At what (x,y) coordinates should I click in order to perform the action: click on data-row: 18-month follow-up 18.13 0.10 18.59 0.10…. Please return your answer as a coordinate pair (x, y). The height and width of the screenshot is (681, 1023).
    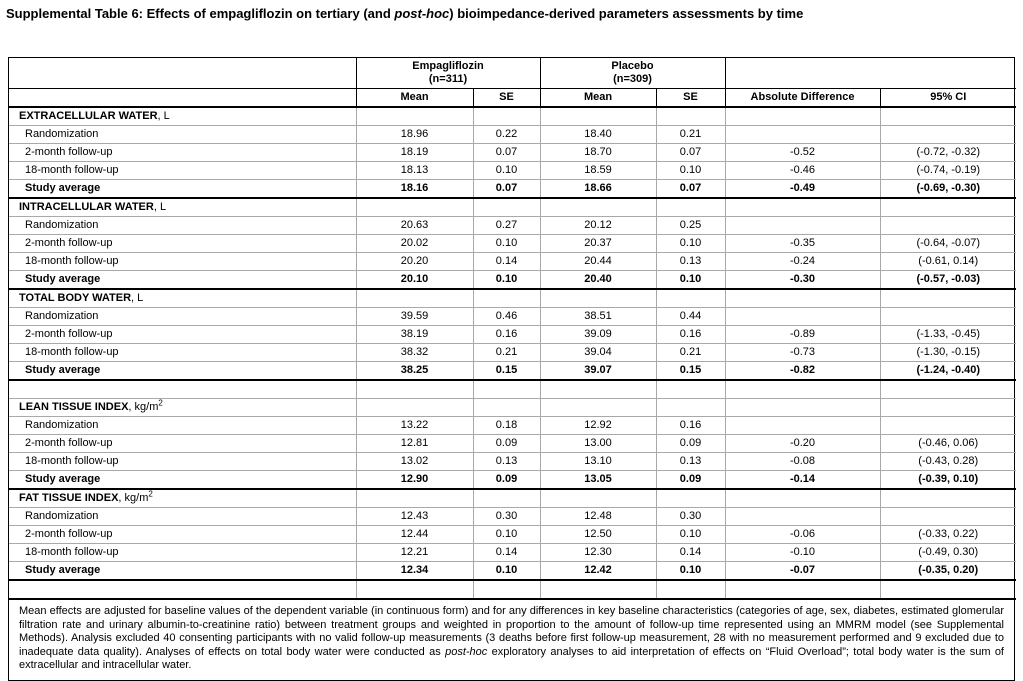
    Looking at the image, I should click on (512, 170).